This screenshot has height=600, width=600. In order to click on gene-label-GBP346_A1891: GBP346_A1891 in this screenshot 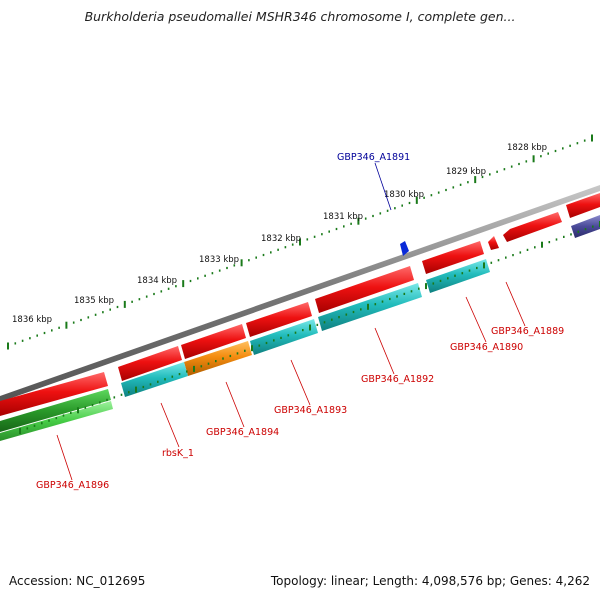, I will do `click(373, 157)`.